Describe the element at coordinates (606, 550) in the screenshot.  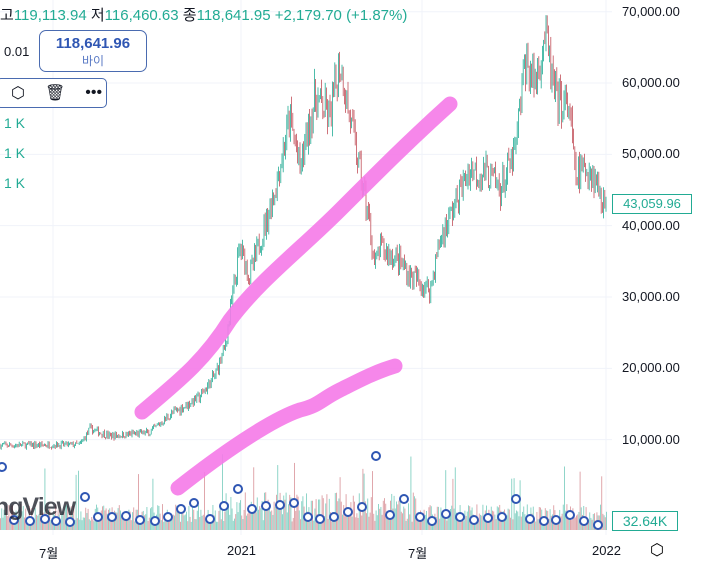
I see `time-tick-label: 2022` at that location.